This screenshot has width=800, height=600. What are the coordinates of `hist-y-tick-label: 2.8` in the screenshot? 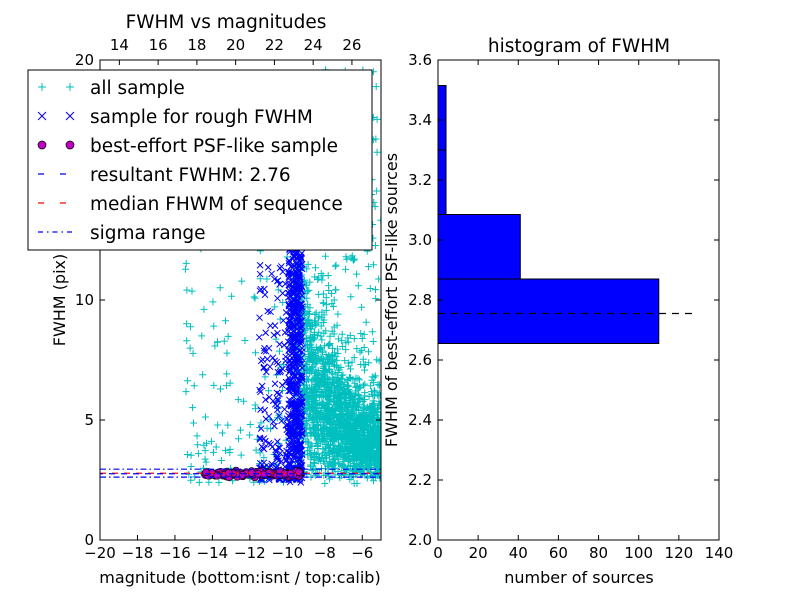 It's located at (420, 300).